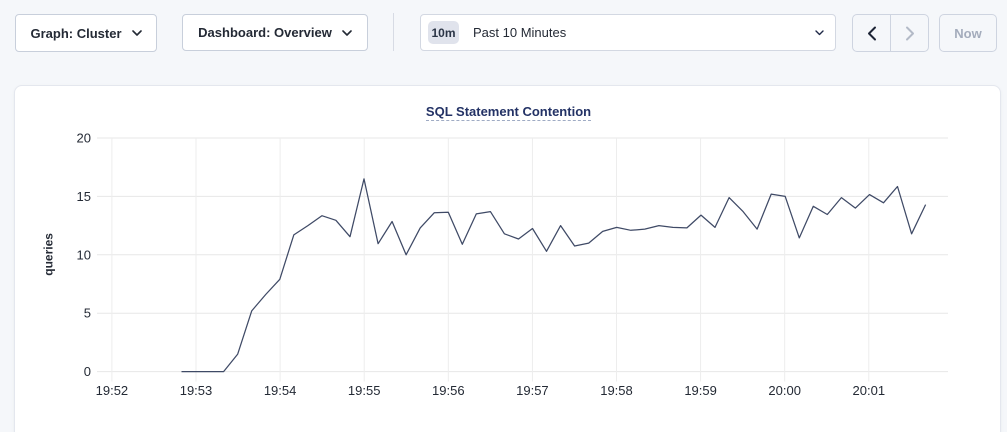 The height and width of the screenshot is (432, 1007). I want to click on svg-text: 0, so click(87, 371).